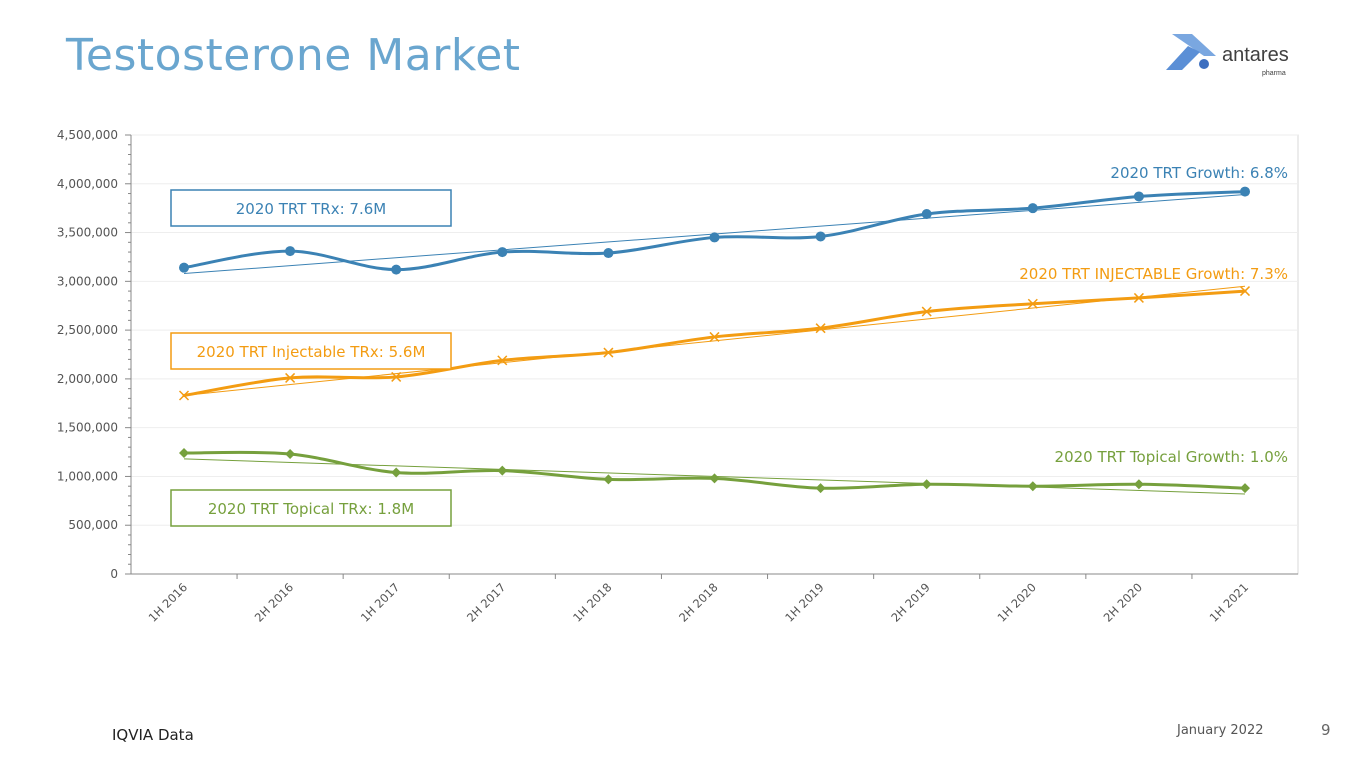  What do you see at coordinates (168, 602) in the screenshot?
I see `x-tick-label: 1H 2016` at bounding box center [168, 602].